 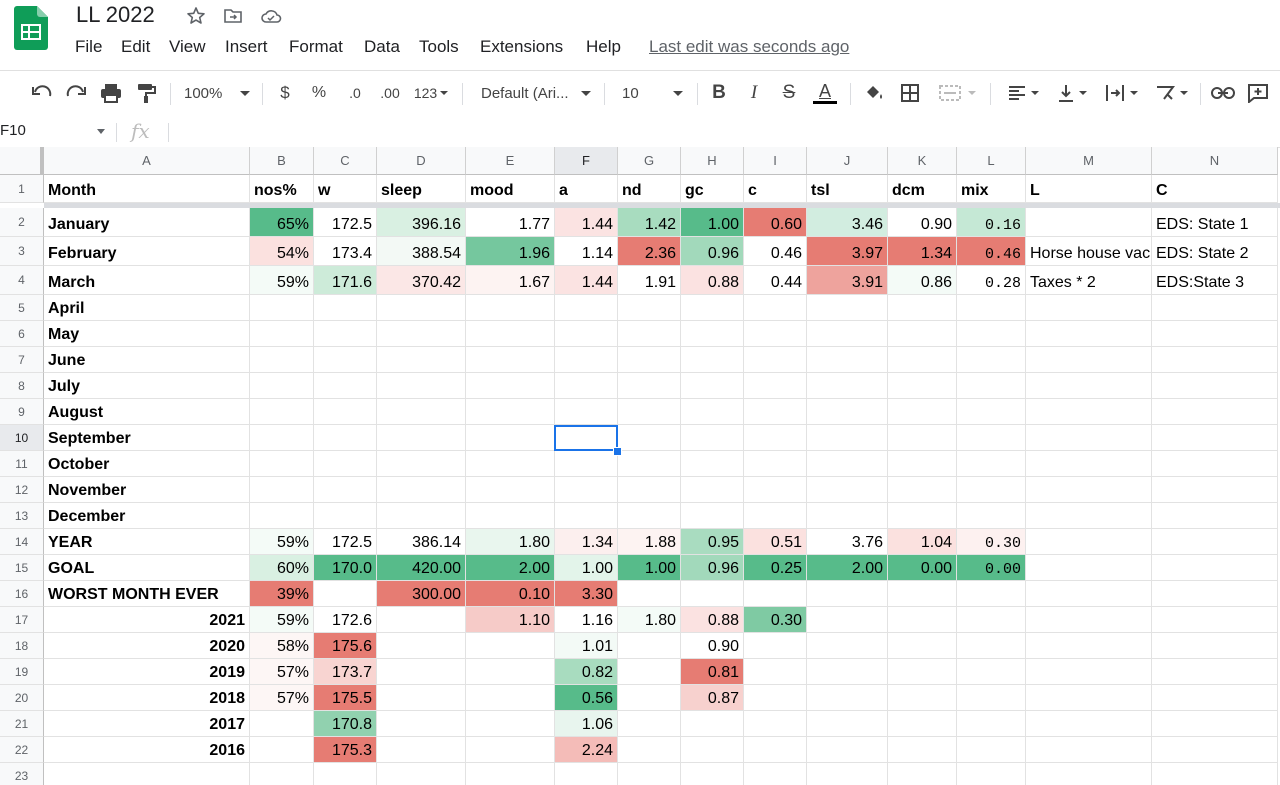 I want to click on cell-c23, so click(x=345, y=774).